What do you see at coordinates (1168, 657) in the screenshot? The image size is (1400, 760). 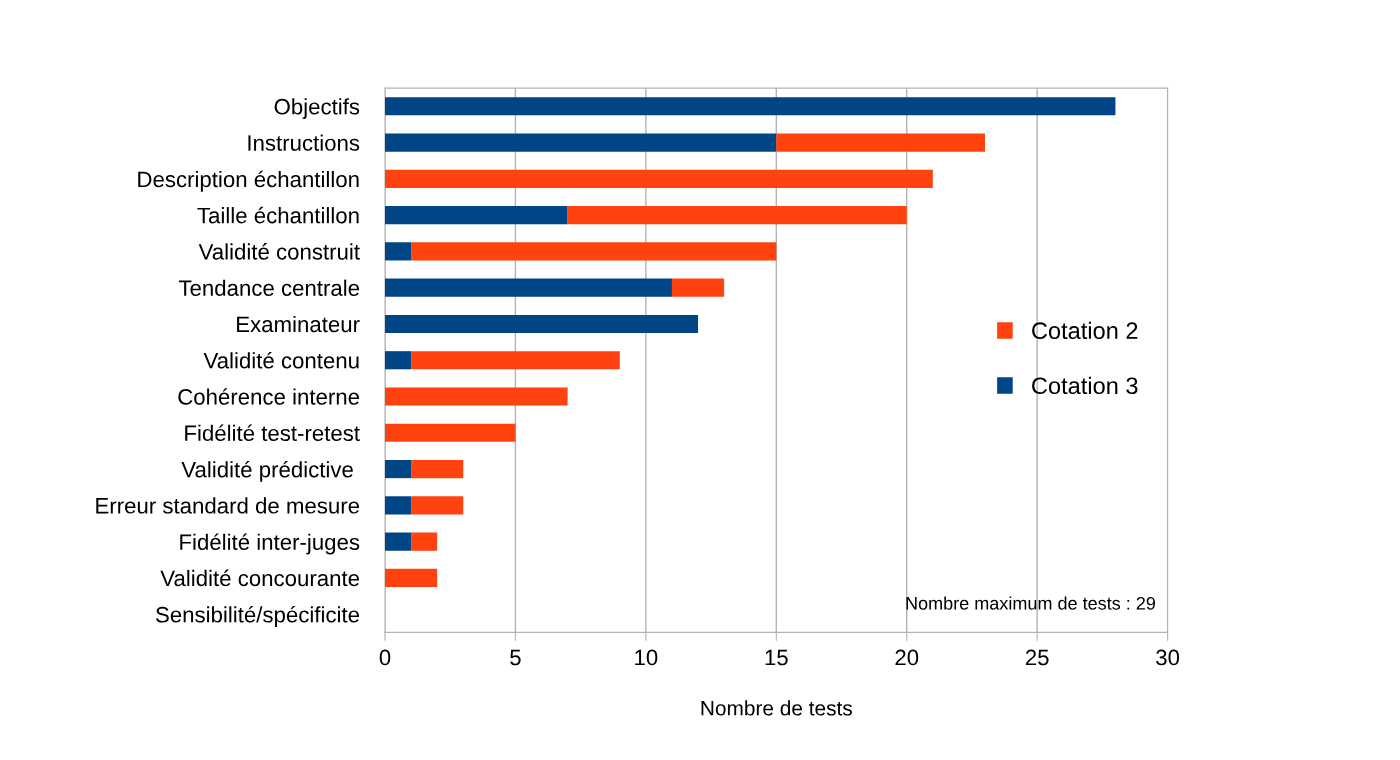 I see `x-tick-label: 30` at bounding box center [1168, 657].